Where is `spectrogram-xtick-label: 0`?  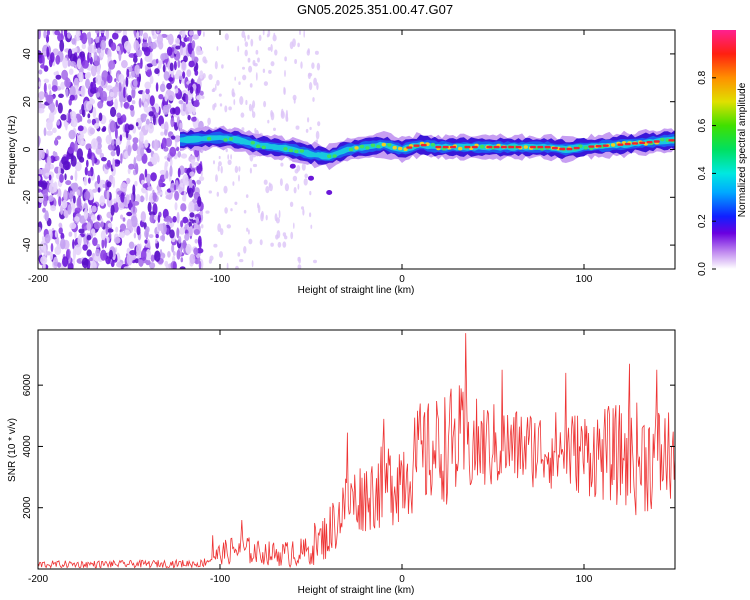 spectrogram-xtick-label: 0 is located at coordinates (402, 279).